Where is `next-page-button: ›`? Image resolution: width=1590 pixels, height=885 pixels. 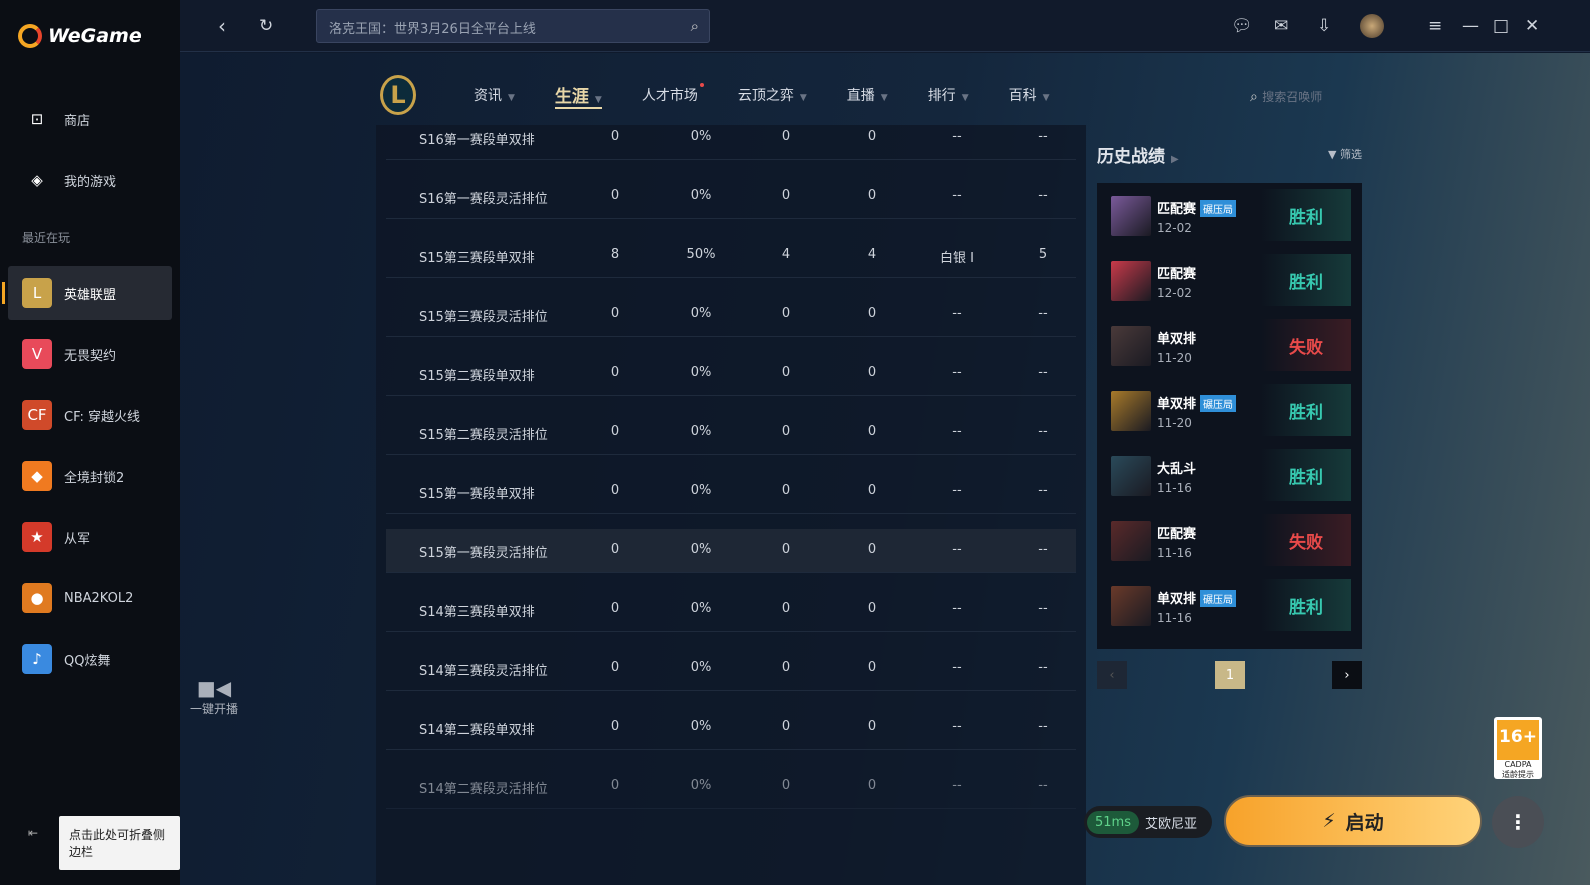
next-page-button: › is located at coordinates (1347, 675).